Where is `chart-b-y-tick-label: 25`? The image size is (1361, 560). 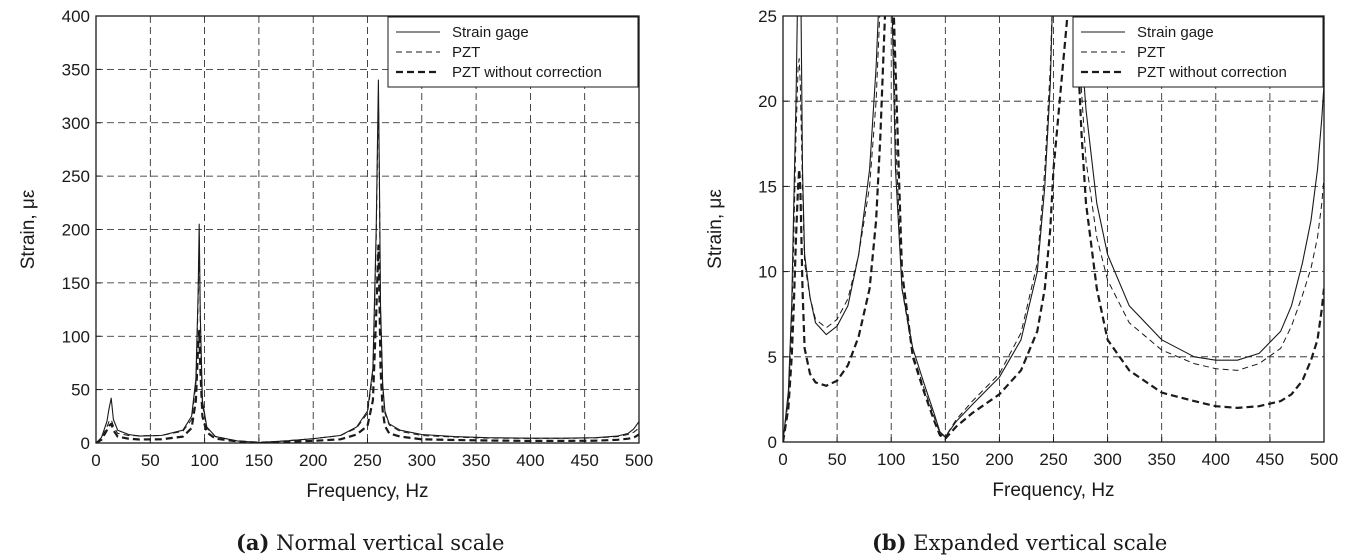
chart-b-y-tick-label: 25 is located at coordinates (767, 16).